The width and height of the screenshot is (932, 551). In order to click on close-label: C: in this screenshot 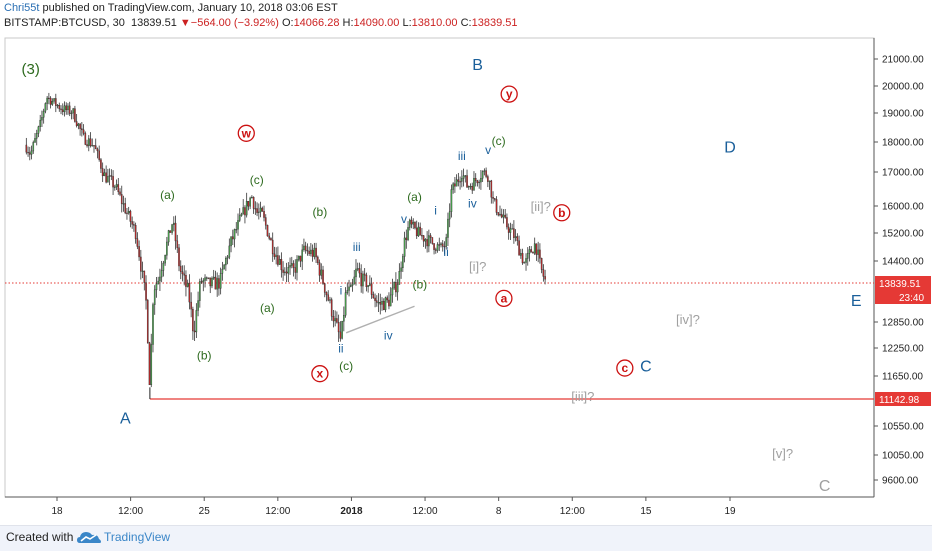, I will do `click(466, 23)`.